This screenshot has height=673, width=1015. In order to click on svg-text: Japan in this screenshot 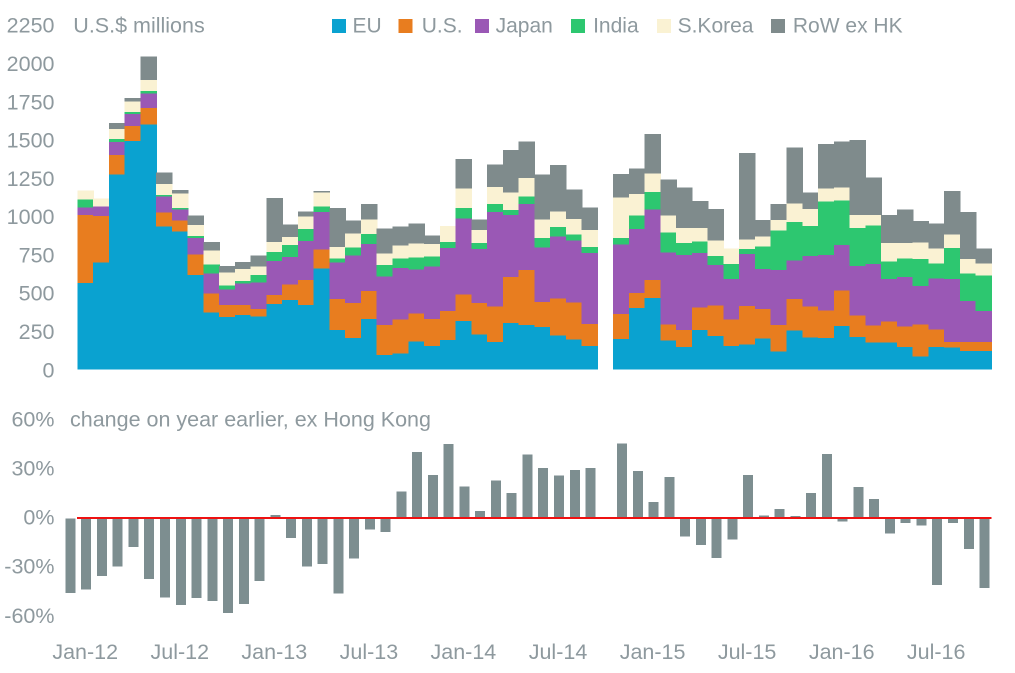, I will do `click(524, 26)`.